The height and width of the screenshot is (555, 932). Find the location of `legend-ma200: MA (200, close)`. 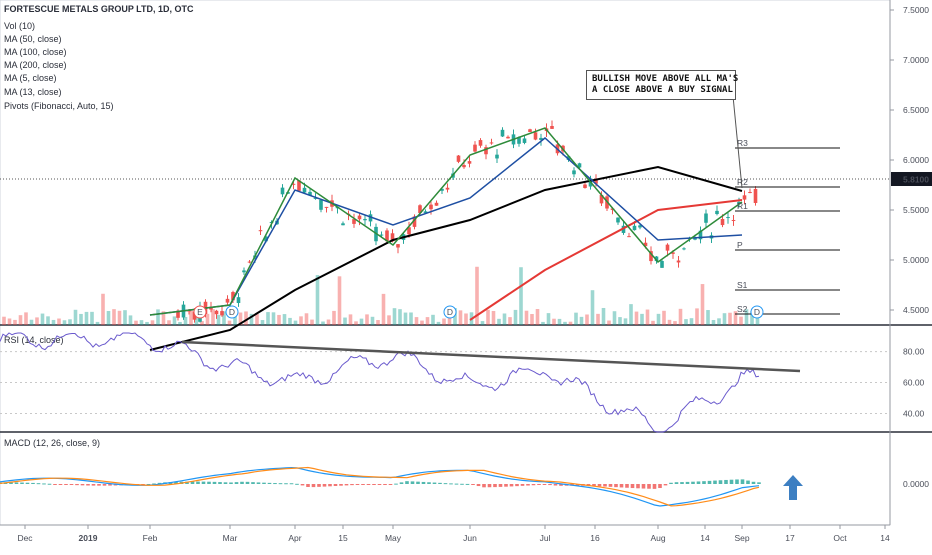

legend-ma200: MA (200, close) is located at coordinates (35, 65).